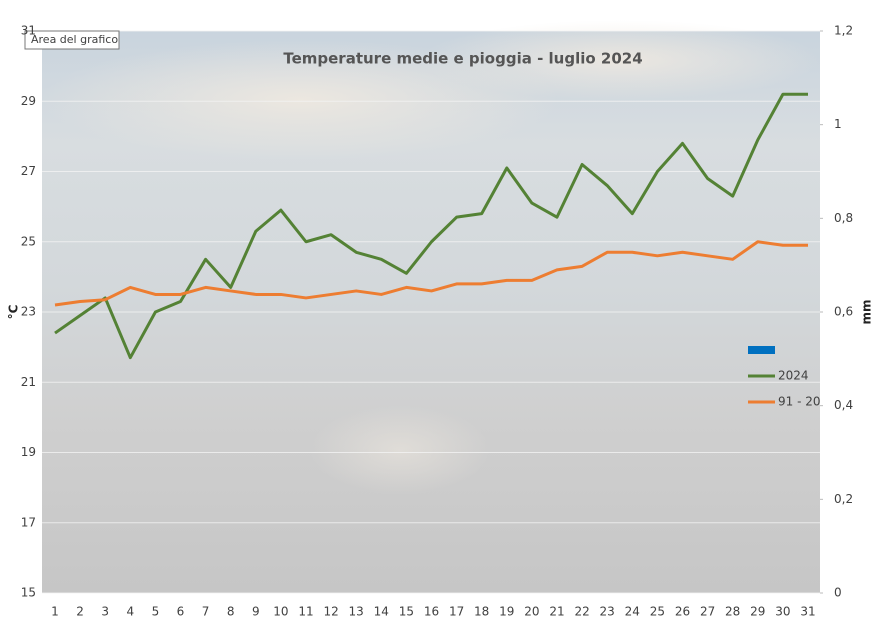  Describe the element at coordinates (130, 612) in the screenshot. I see `x-tick-label: 4` at that location.